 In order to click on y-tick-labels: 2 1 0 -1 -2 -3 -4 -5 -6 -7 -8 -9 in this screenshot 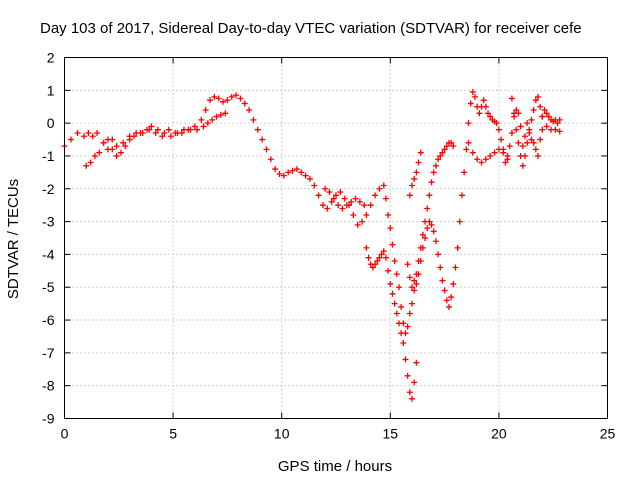, I will do `click(48, 238)`.